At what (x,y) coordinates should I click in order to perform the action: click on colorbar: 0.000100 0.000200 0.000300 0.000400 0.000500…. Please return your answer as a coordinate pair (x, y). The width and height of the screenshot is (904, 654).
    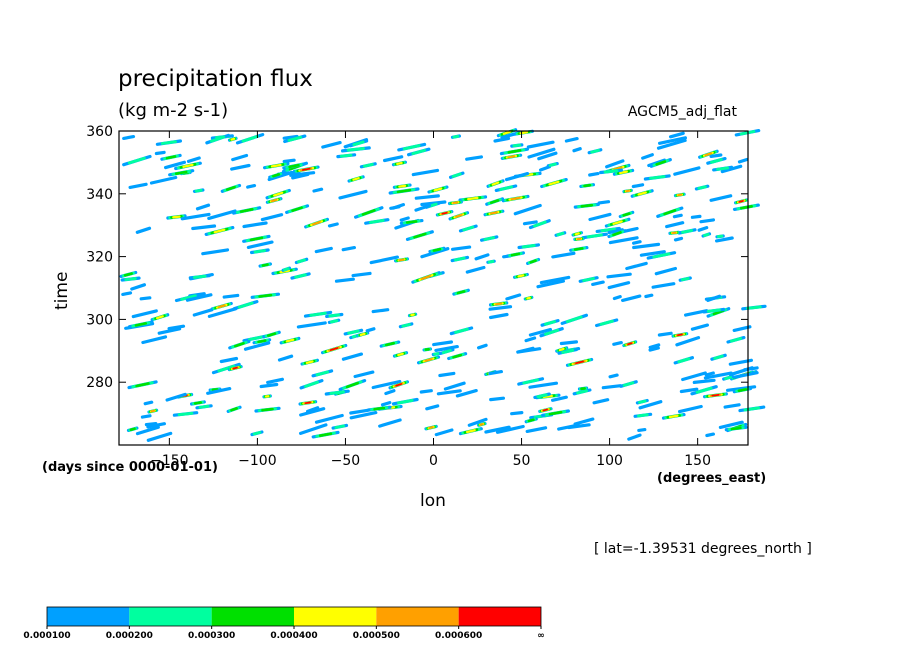
    Looking at the image, I should click on (284, 623).